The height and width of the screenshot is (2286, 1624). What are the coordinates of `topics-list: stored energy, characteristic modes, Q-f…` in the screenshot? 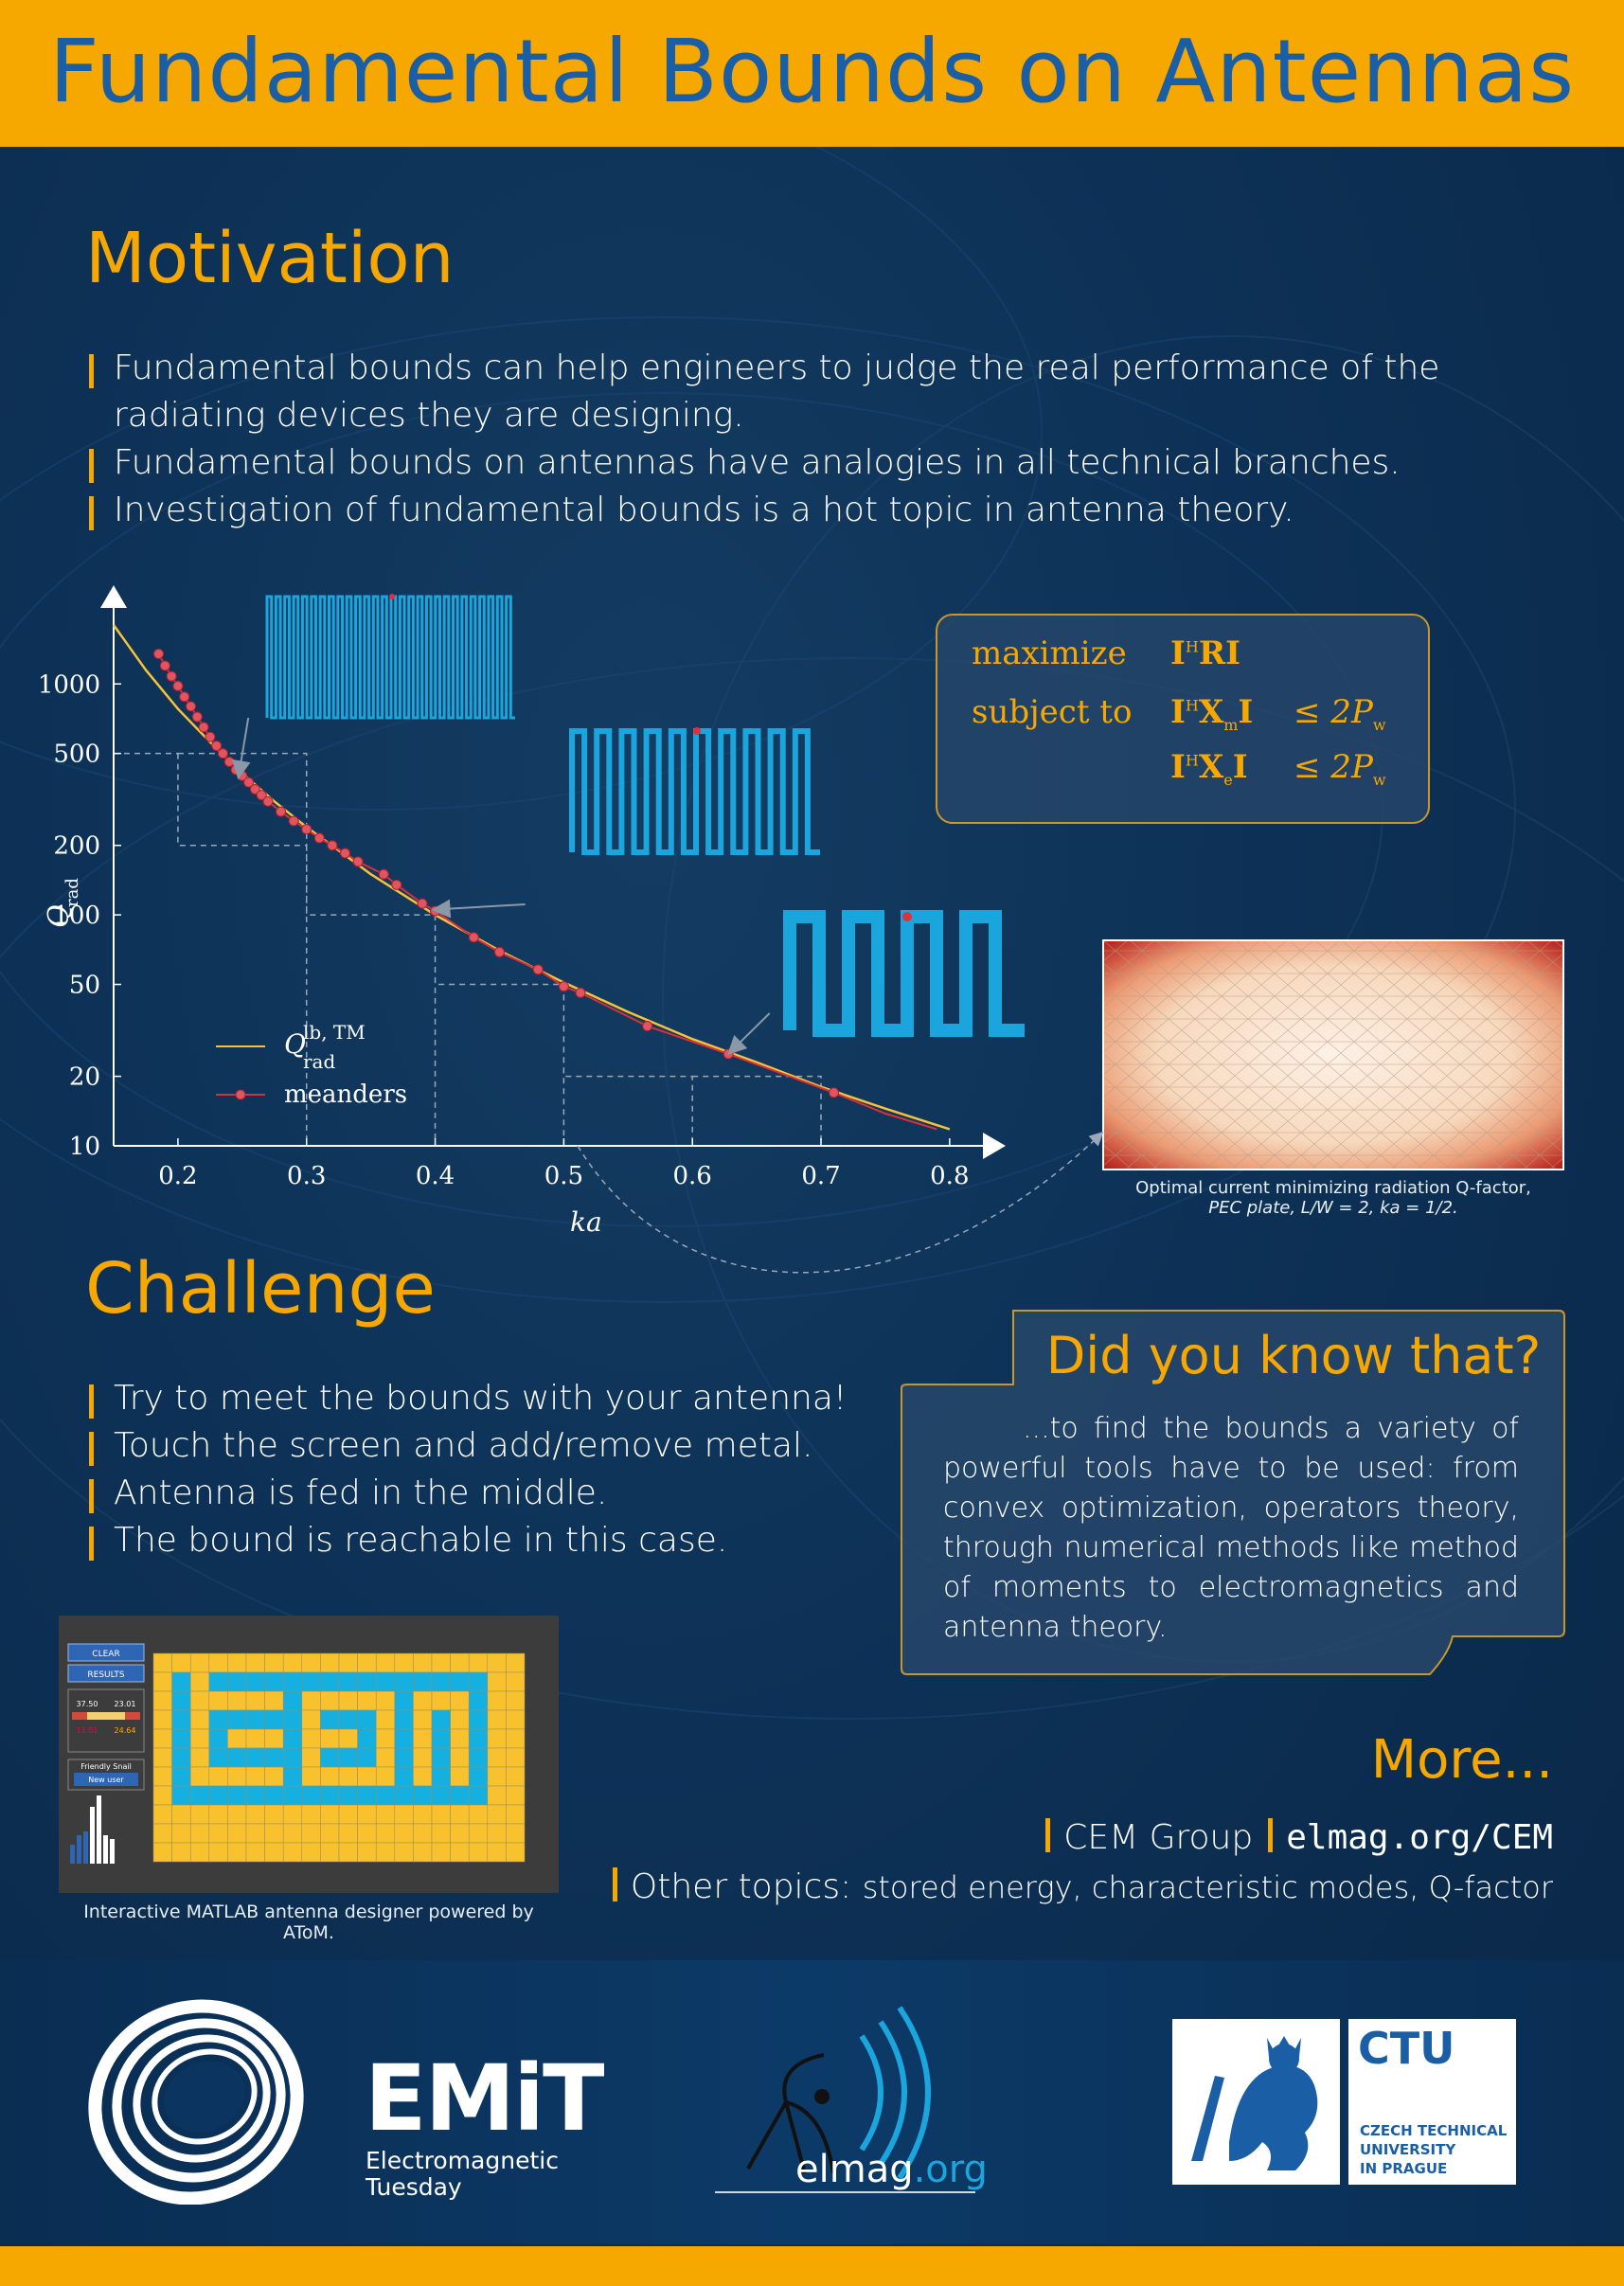 It's located at (1208, 1887).